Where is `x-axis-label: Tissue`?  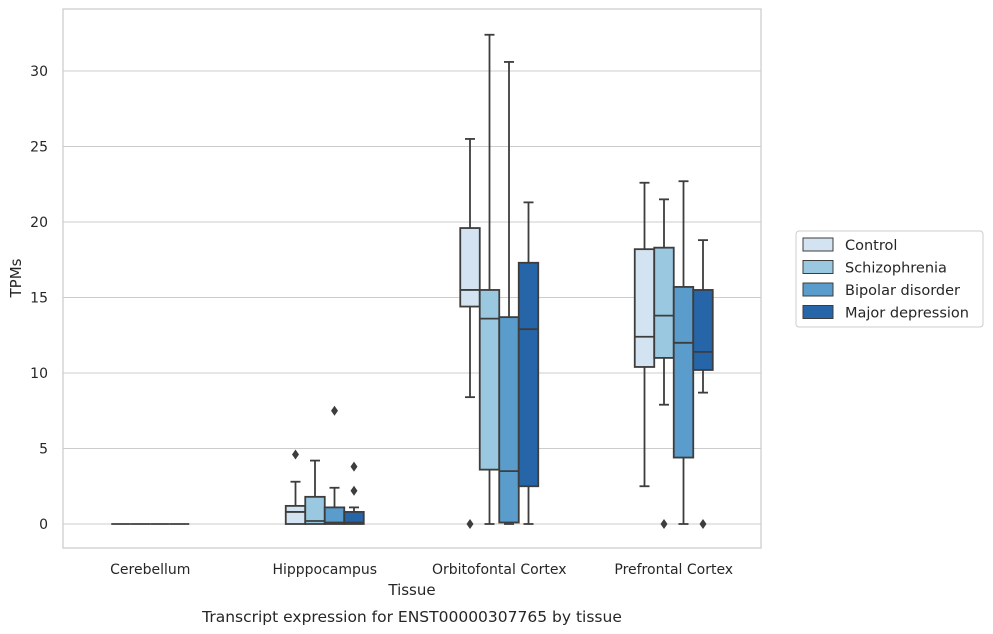
x-axis-label: Tissue is located at coordinates (411, 590).